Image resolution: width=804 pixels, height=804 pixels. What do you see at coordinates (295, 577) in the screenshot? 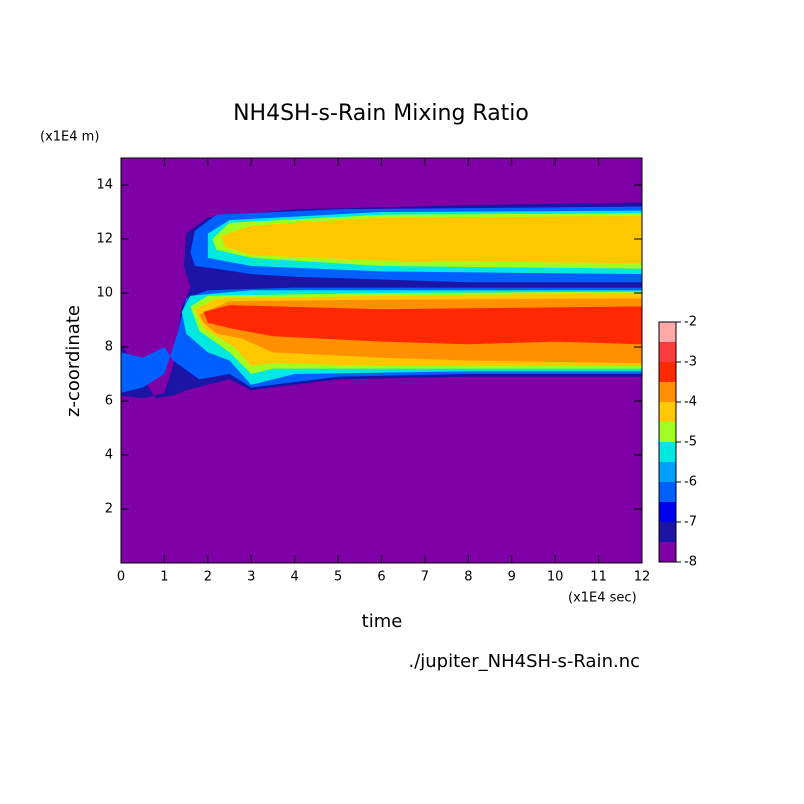
I see `x-tick-label: 4` at bounding box center [295, 577].